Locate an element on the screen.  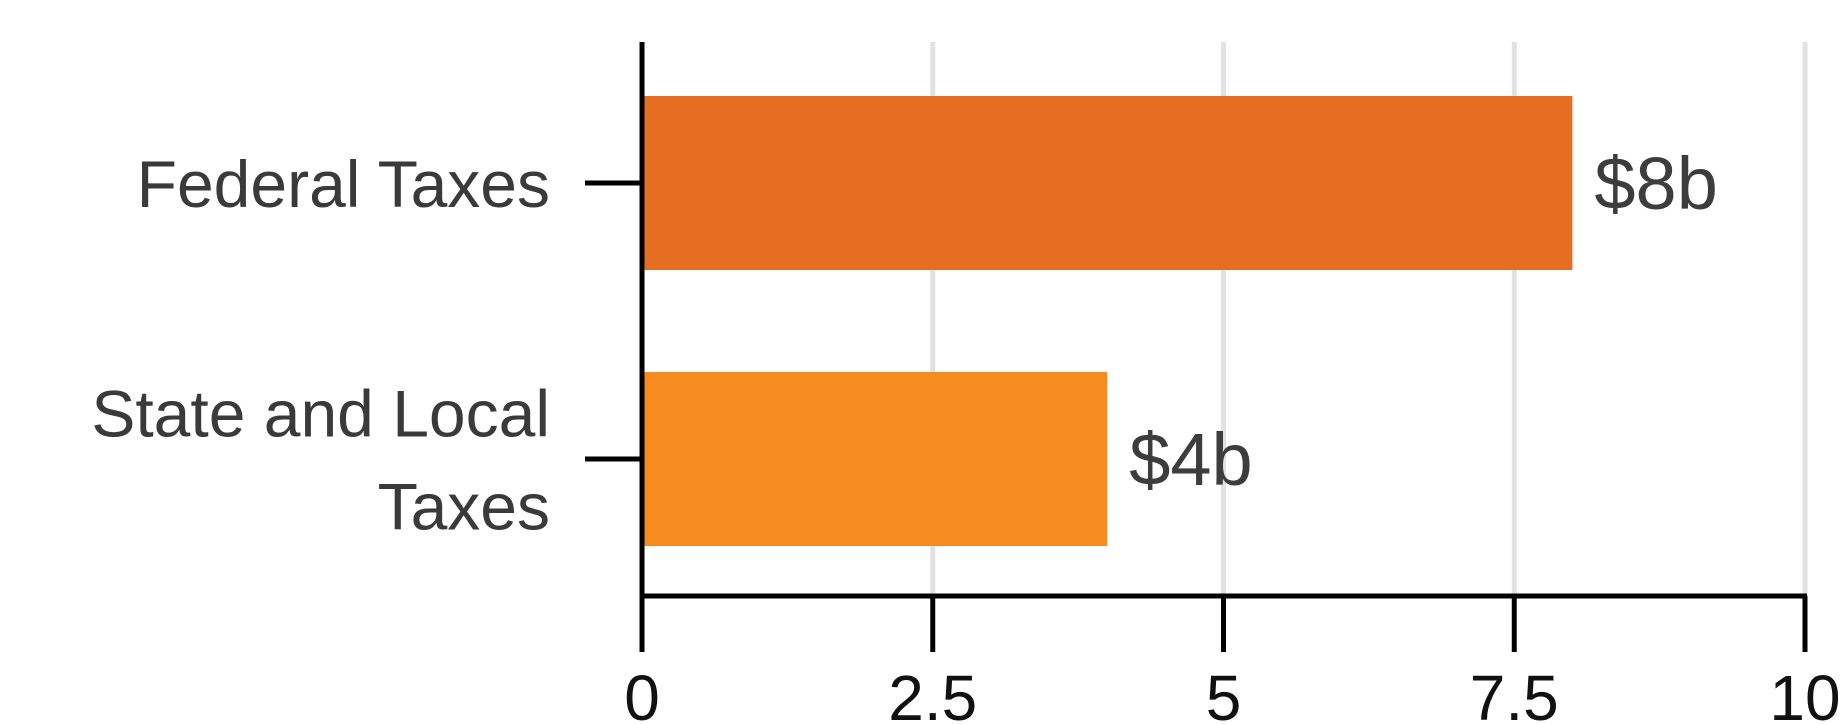
x-tick-label: 5 is located at coordinates (1224, 693).